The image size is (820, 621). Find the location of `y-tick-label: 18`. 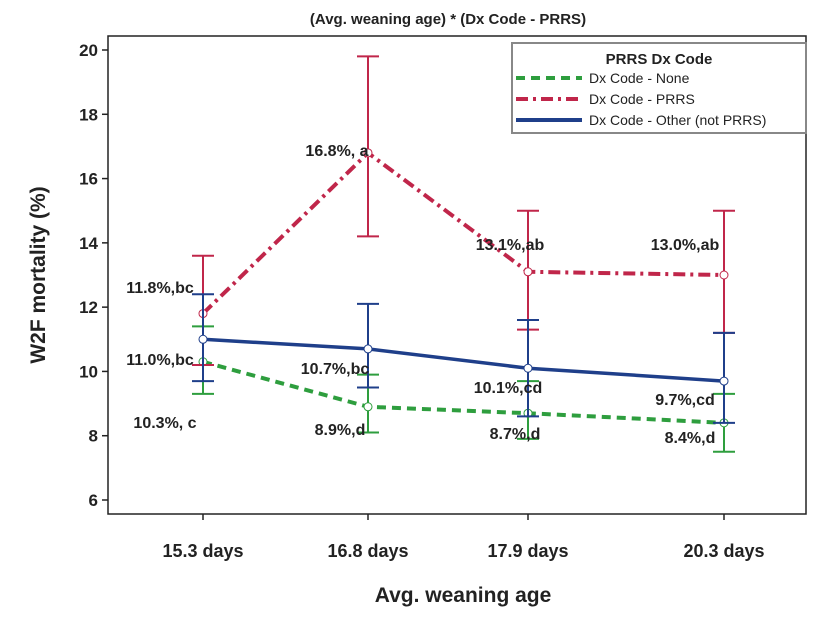

y-tick-label: 18 is located at coordinates (88, 114).